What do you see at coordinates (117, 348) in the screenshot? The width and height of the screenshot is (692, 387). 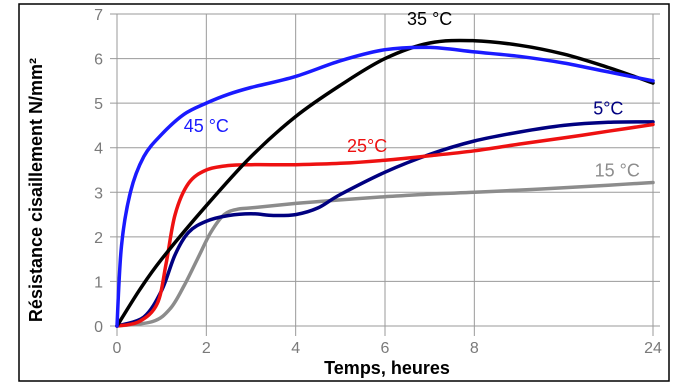 I see `x-tick-label: 0` at bounding box center [117, 348].